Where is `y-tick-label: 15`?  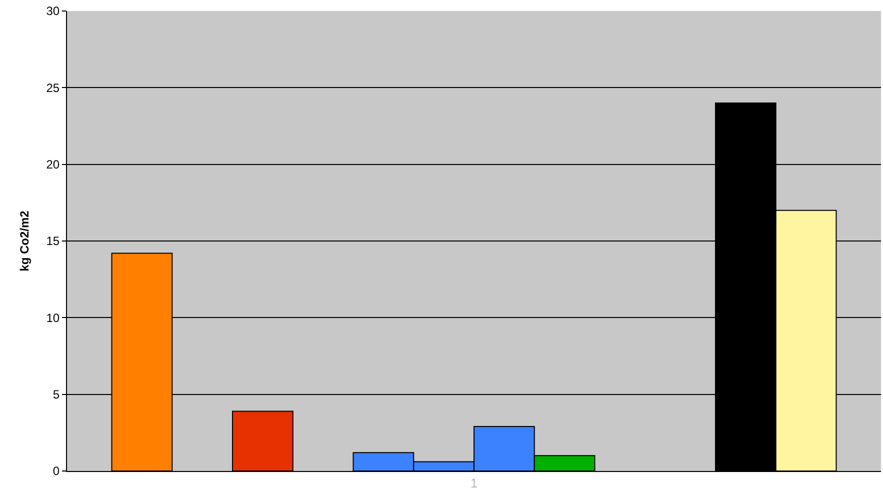 y-tick-label: 15 is located at coordinates (53, 241).